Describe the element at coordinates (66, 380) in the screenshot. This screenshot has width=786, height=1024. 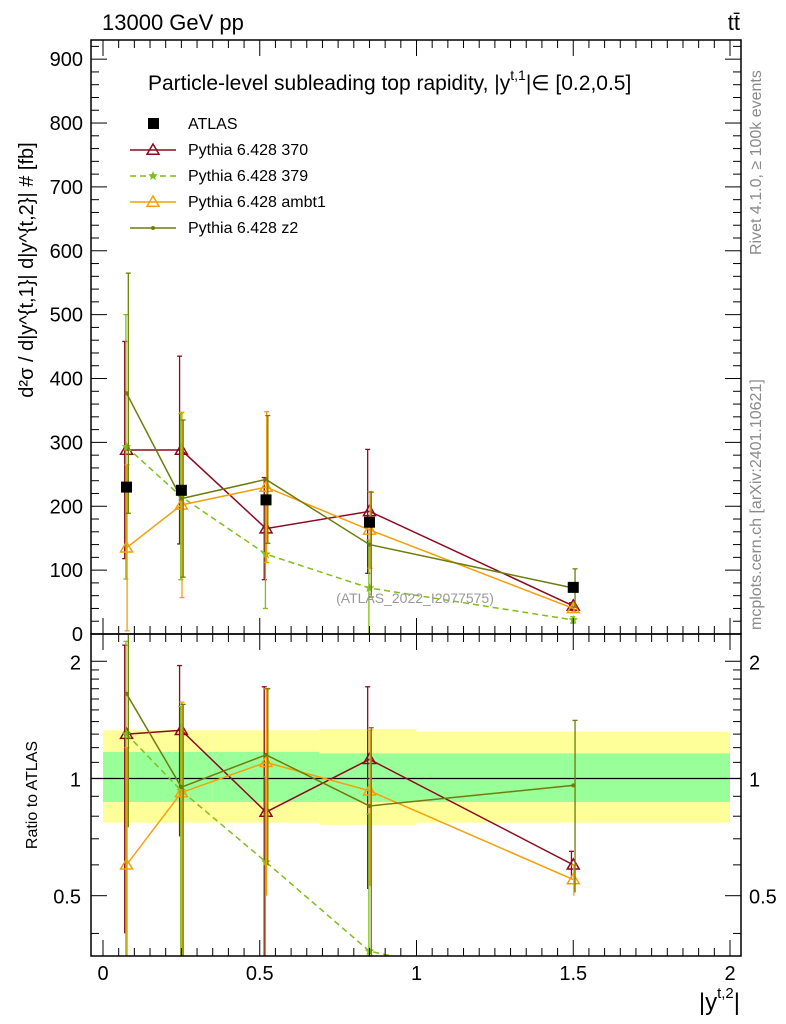
I see `y-tick-label: 400` at that location.